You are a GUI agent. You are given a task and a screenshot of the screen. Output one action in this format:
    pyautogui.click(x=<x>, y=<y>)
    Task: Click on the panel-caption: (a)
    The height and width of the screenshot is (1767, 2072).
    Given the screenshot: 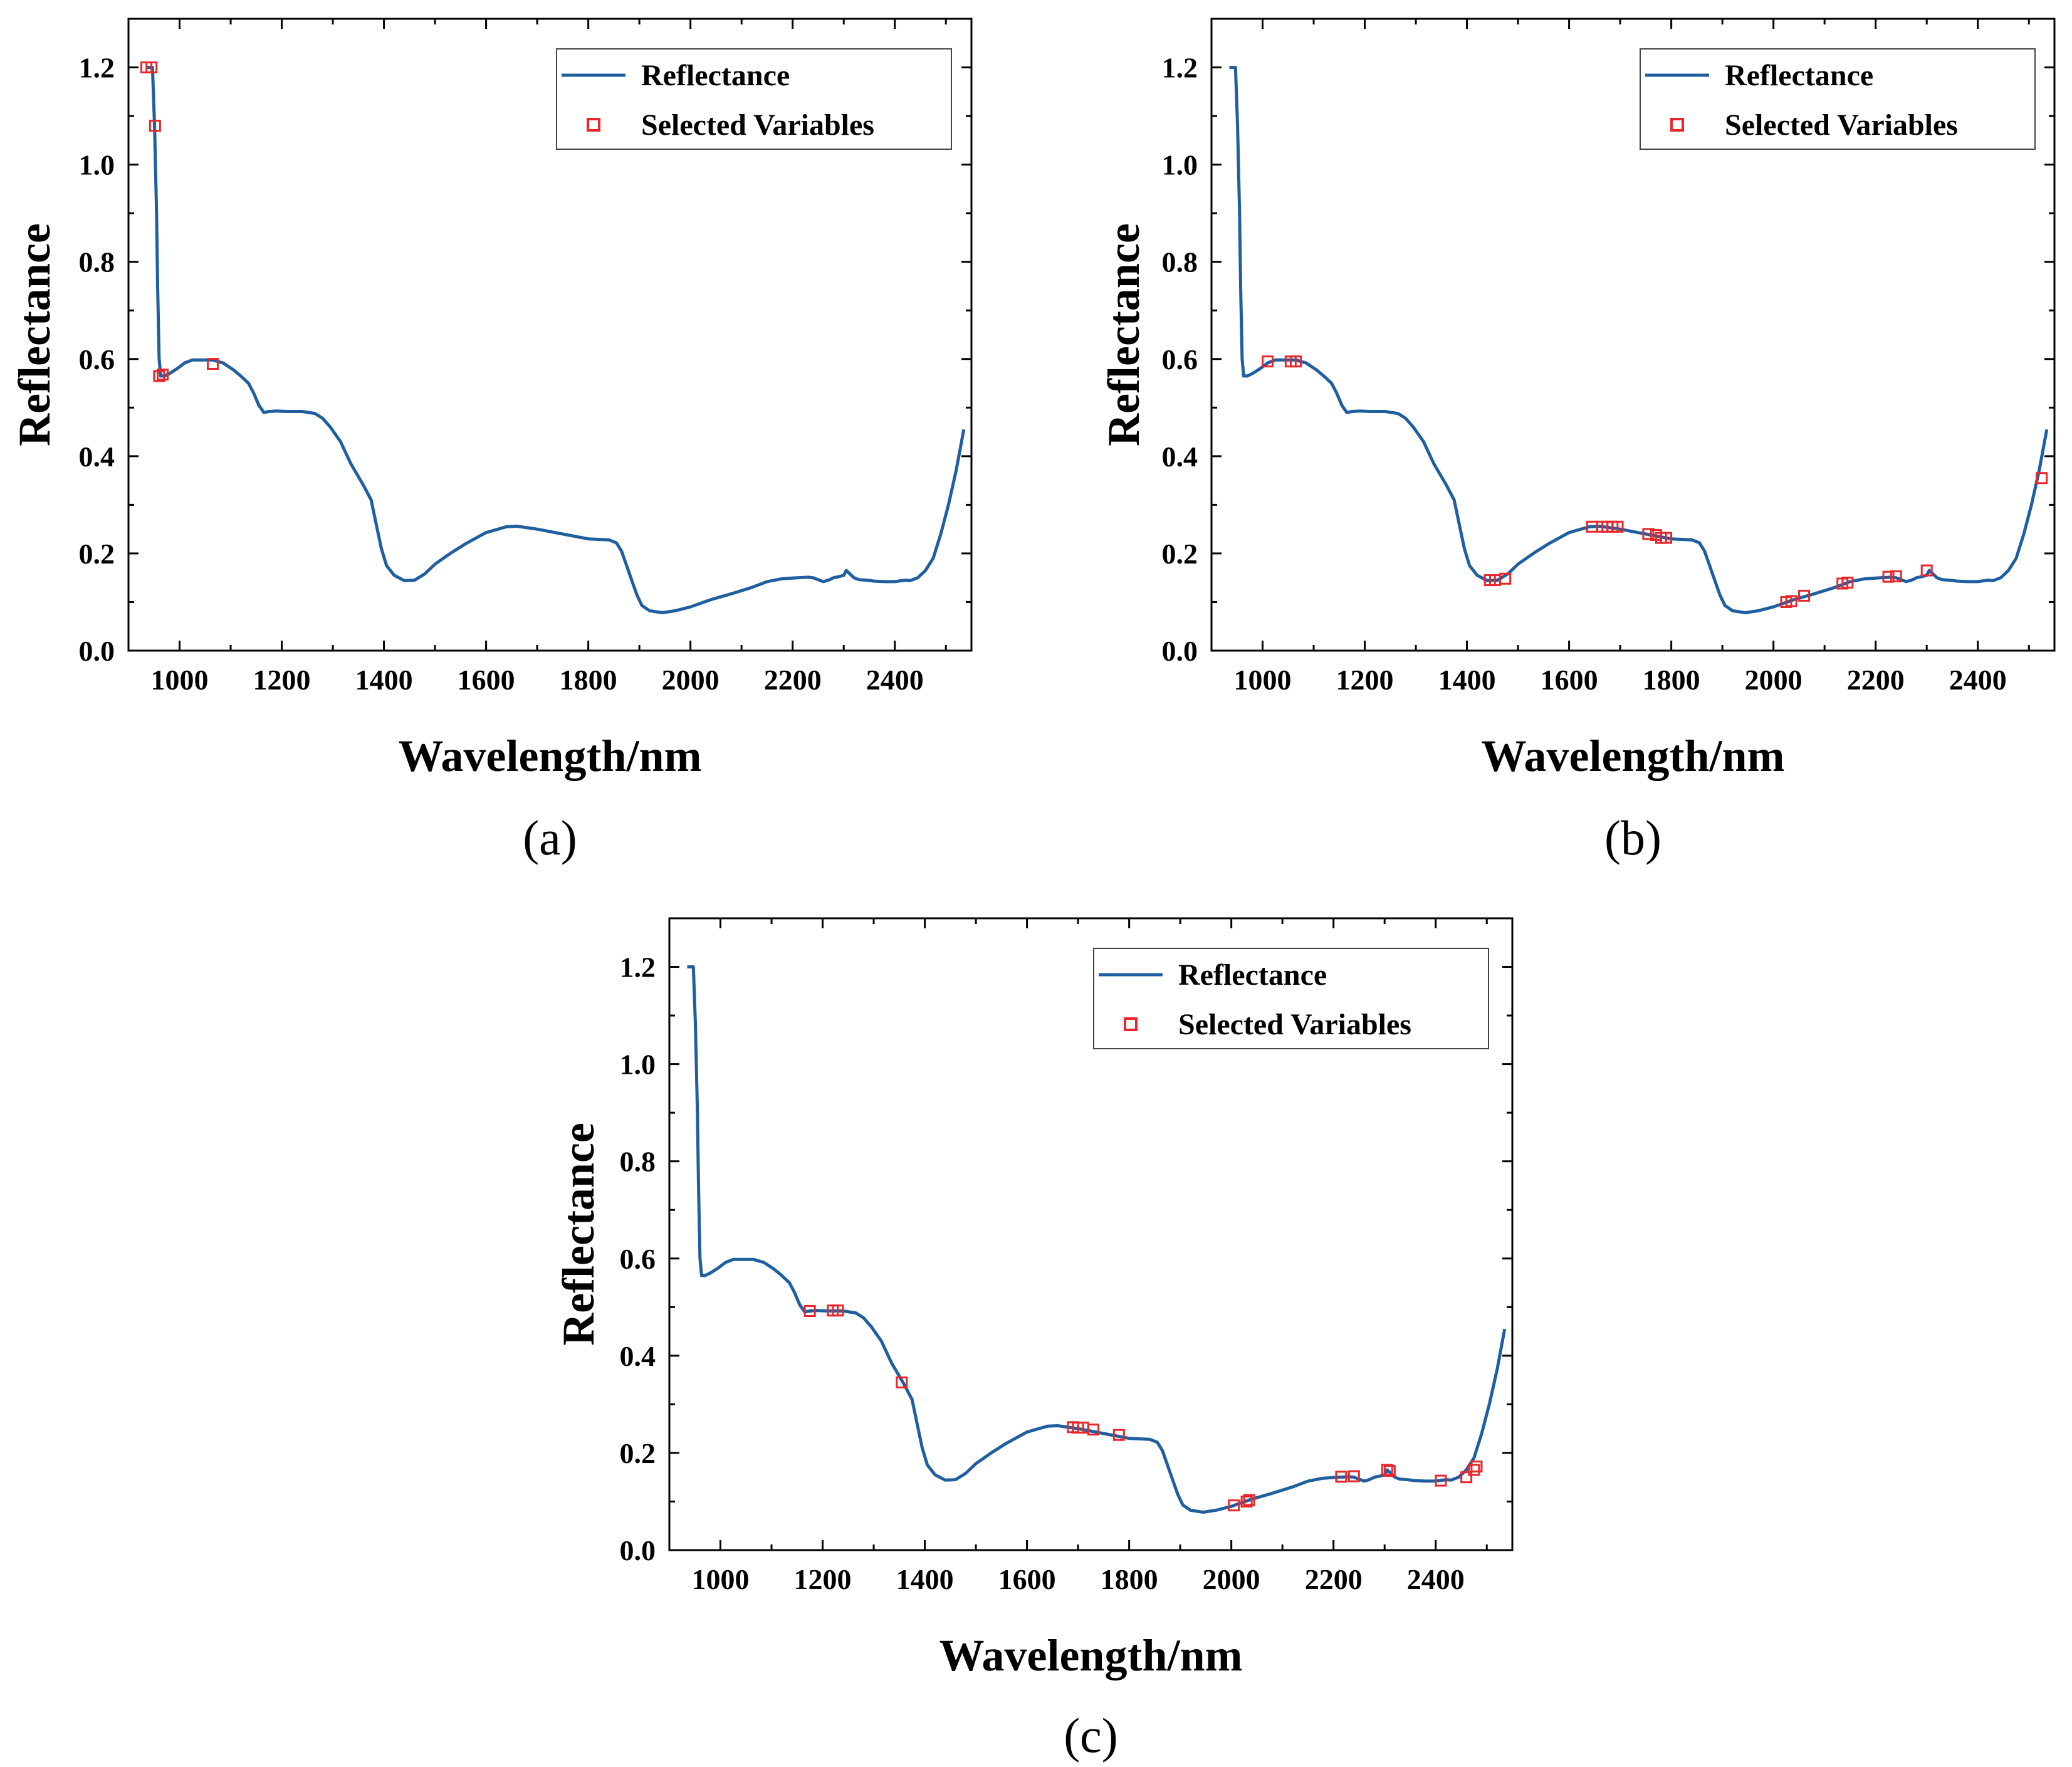 What is the action you would take?
    pyautogui.click(x=550, y=837)
    